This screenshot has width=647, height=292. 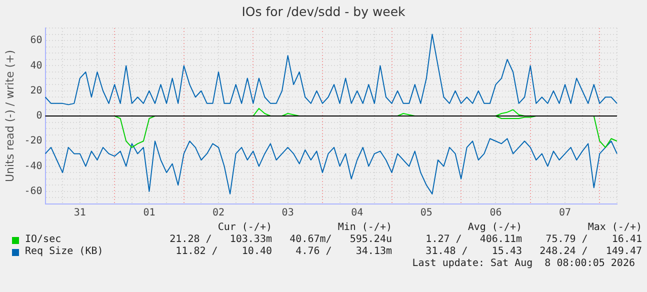 What do you see at coordinates (80, 213) in the screenshot?
I see `x-tick-label: 31` at bounding box center [80, 213].